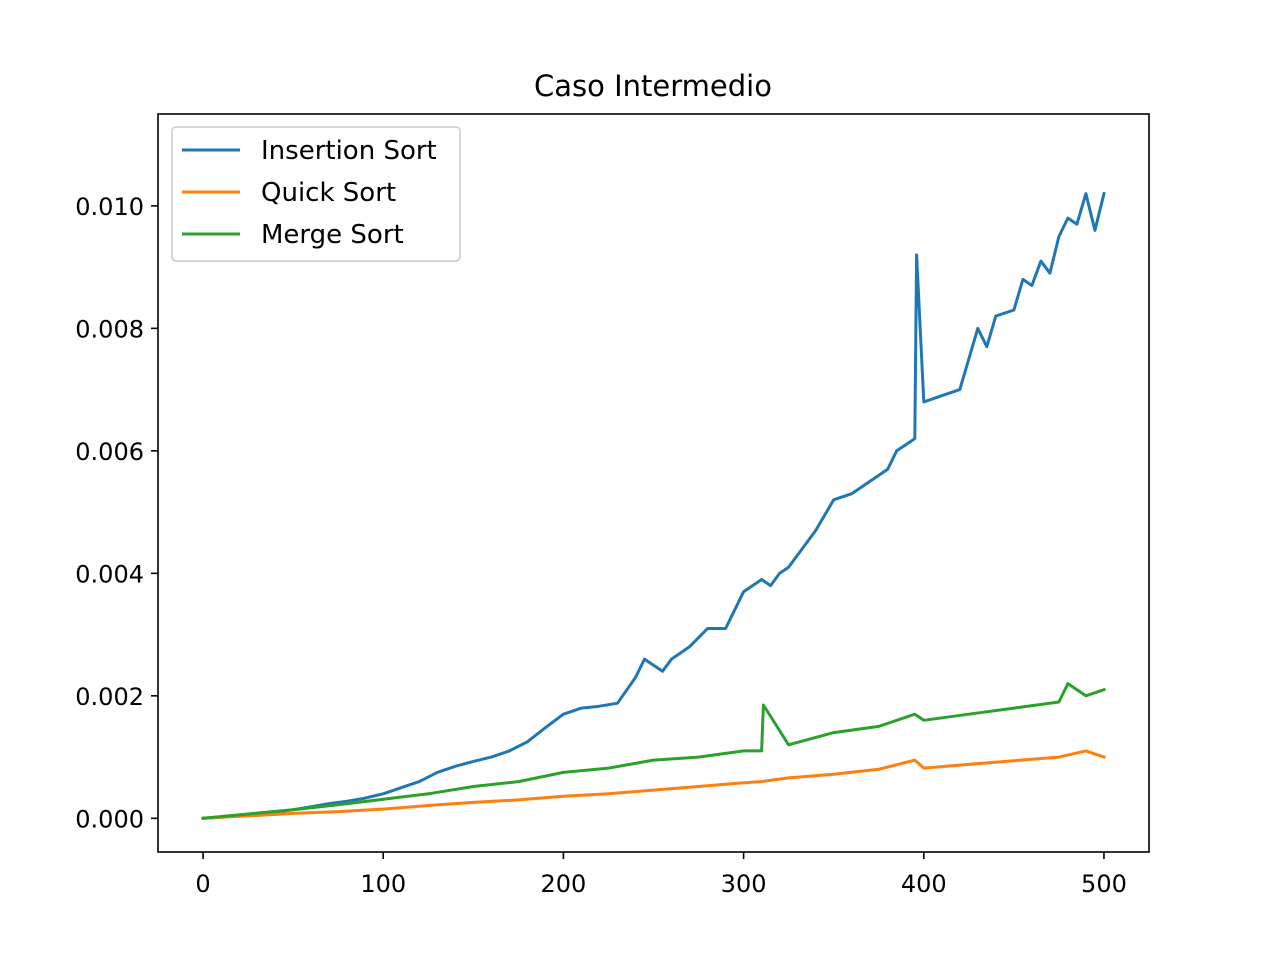 The image size is (1278, 960). I want to click on legend-box, so click(316, 194).